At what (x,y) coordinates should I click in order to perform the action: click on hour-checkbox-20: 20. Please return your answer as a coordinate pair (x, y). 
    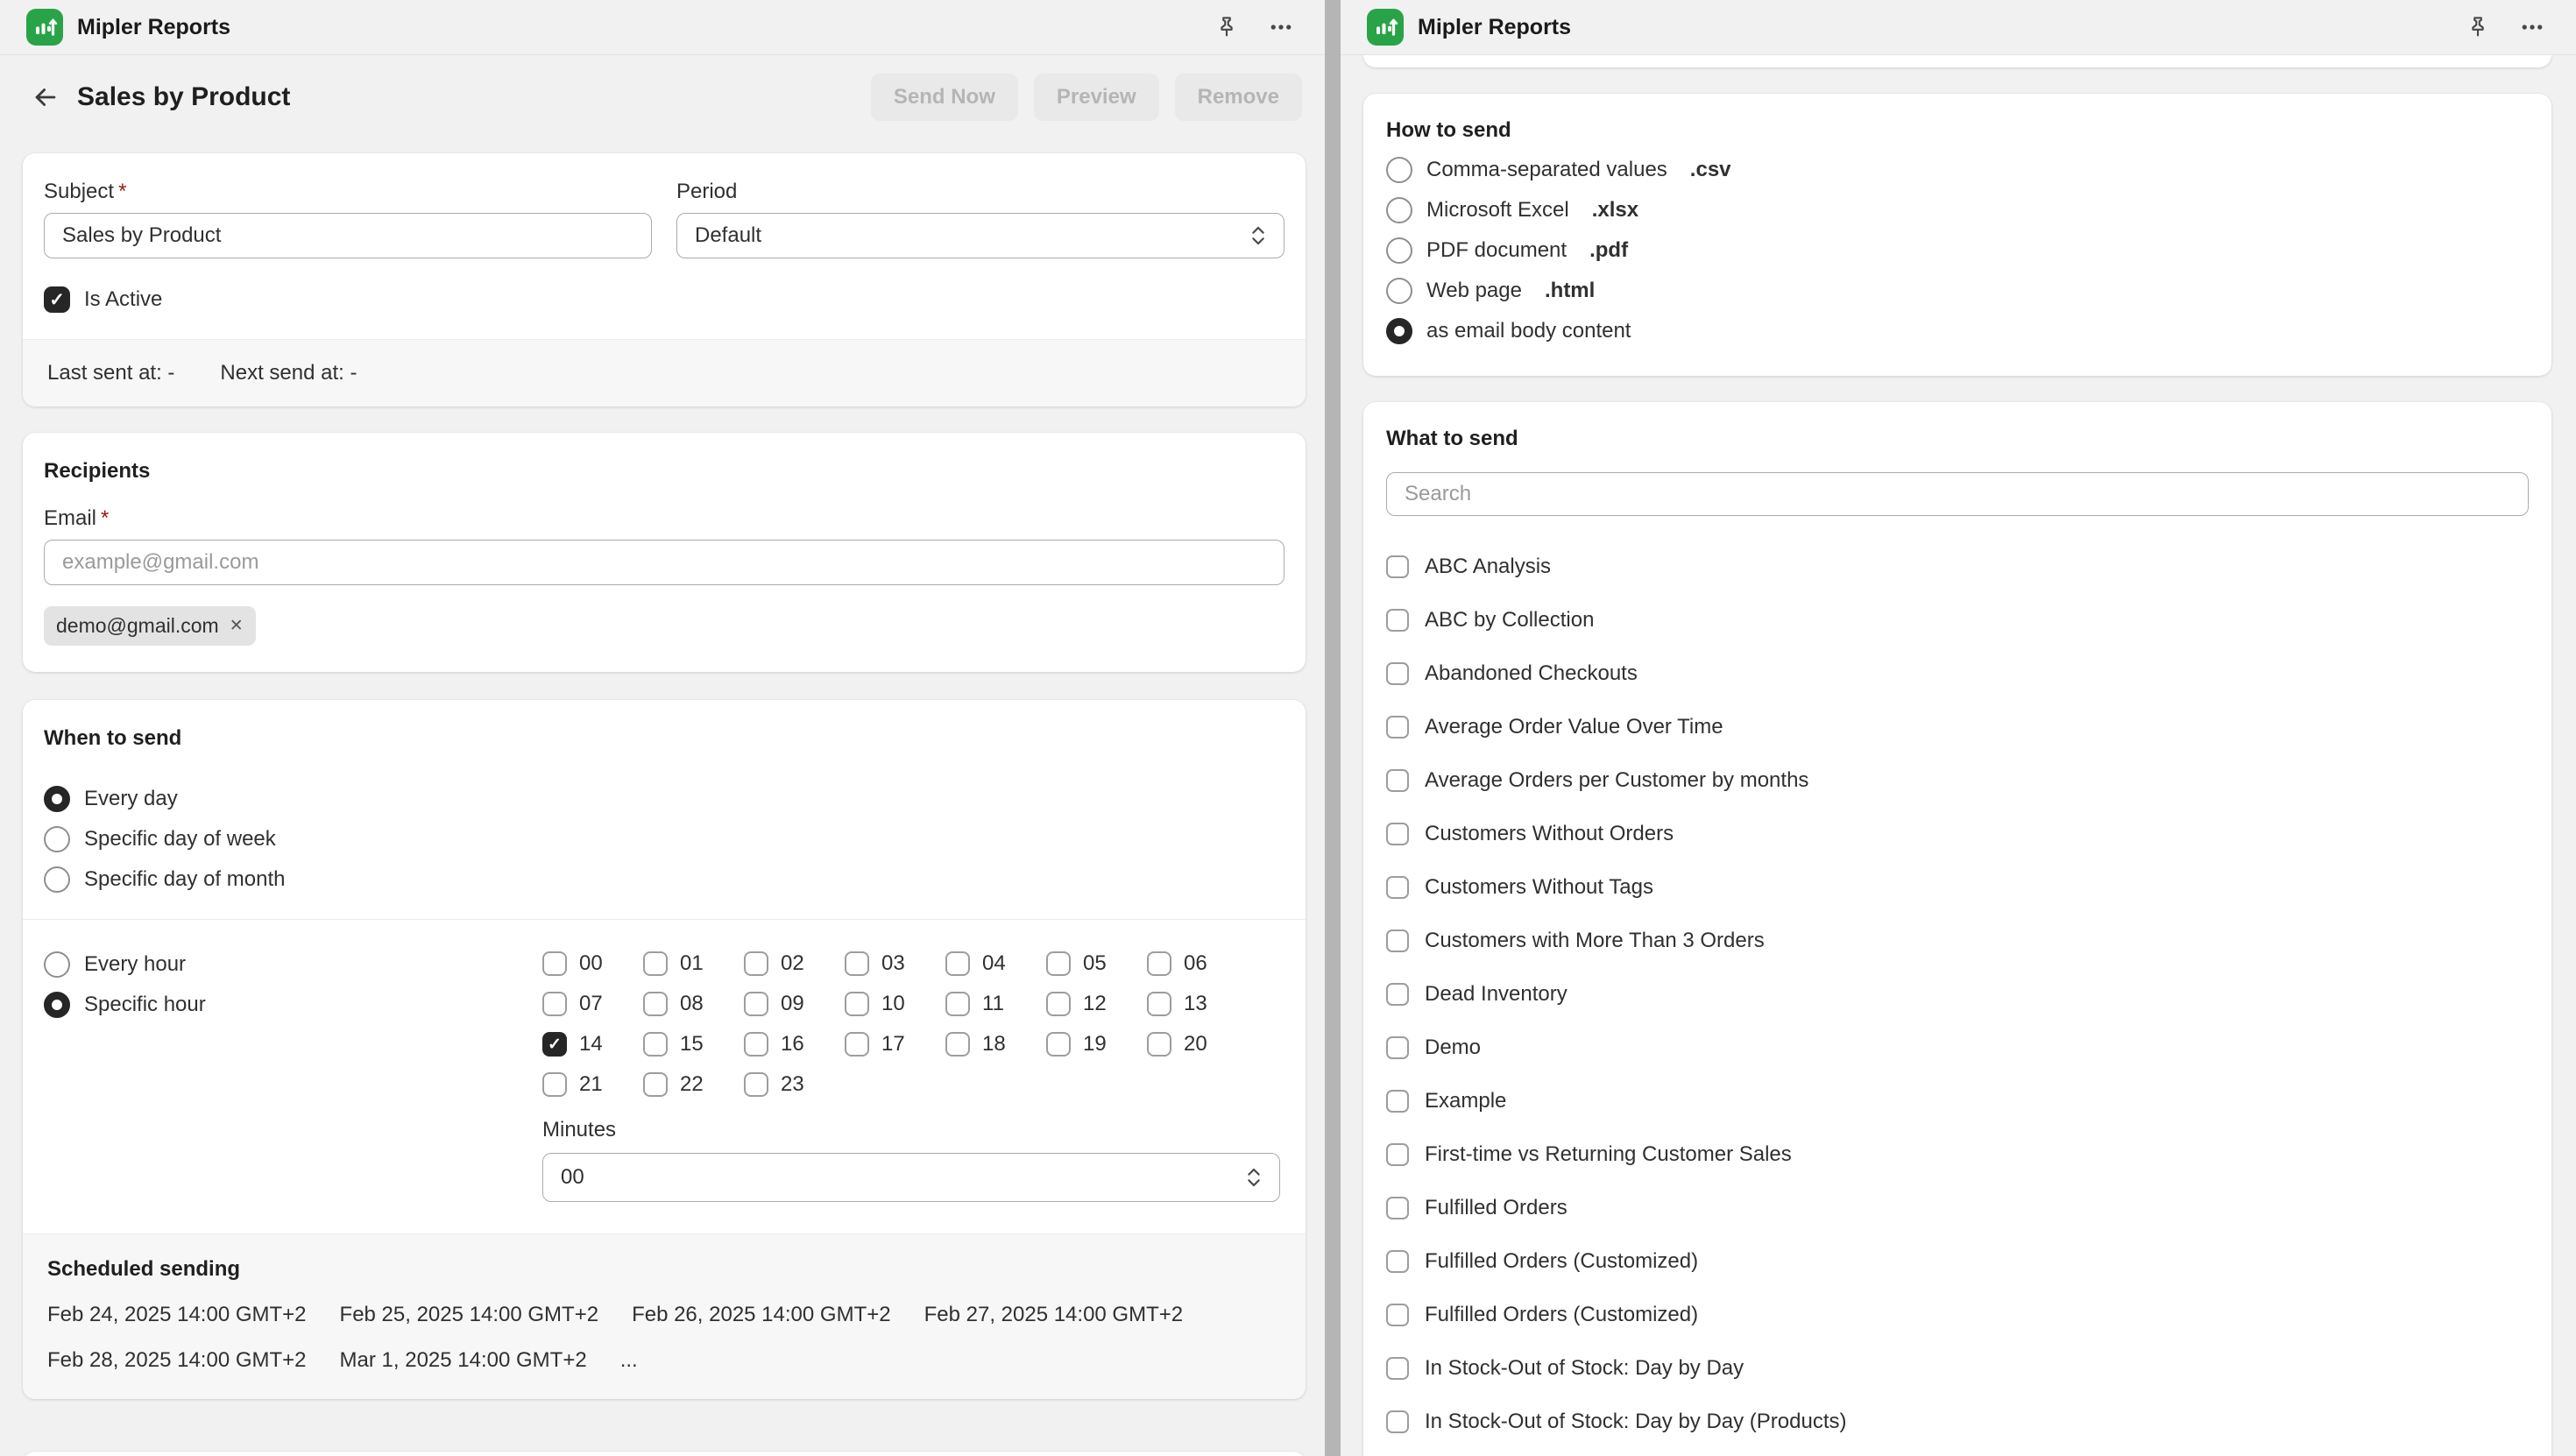
    Looking at the image, I should click on (1197, 1044).